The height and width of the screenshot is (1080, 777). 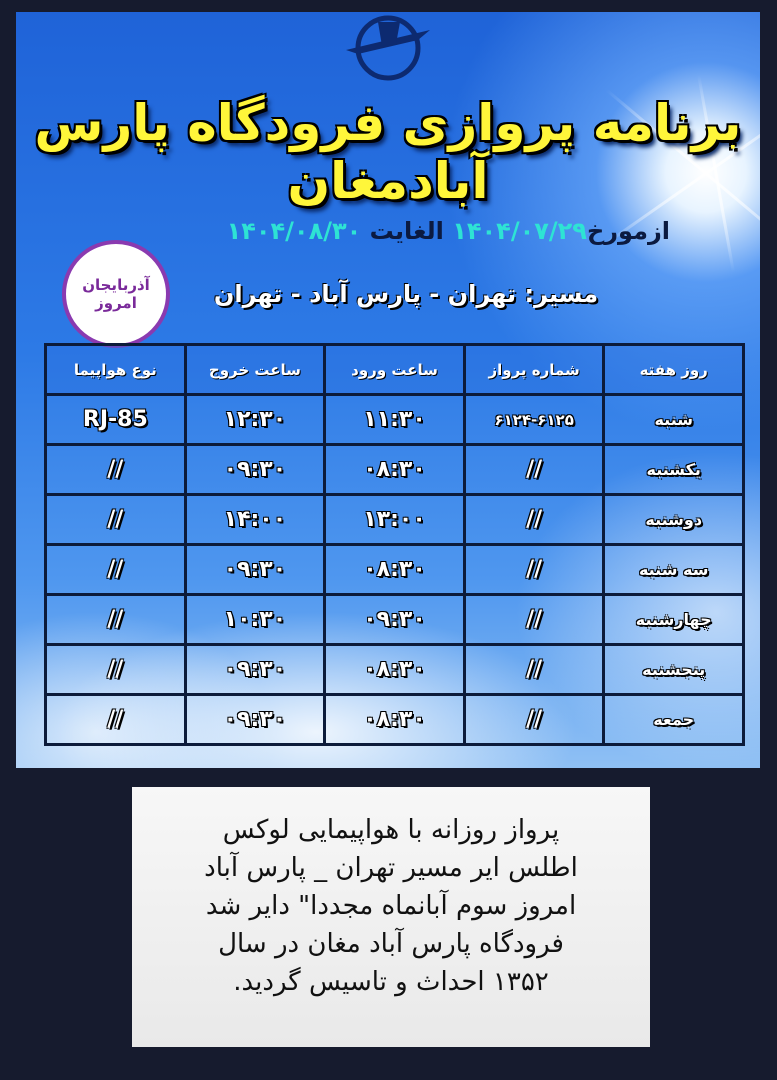 What do you see at coordinates (388, 152) in the screenshot?
I see `page-title: برنامه پروازی فرودگاه پارس آبادمغان` at bounding box center [388, 152].